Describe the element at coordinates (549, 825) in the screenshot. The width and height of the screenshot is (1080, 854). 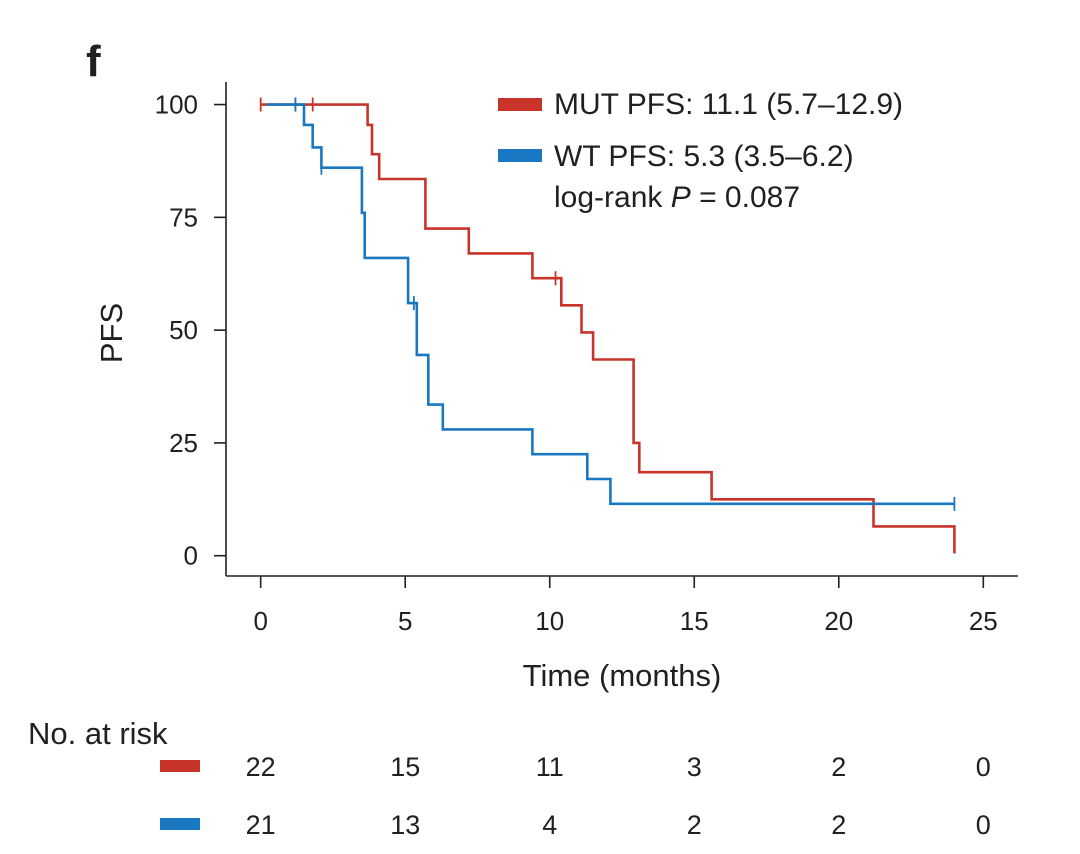
I see `risk-value-wt: 4` at that location.